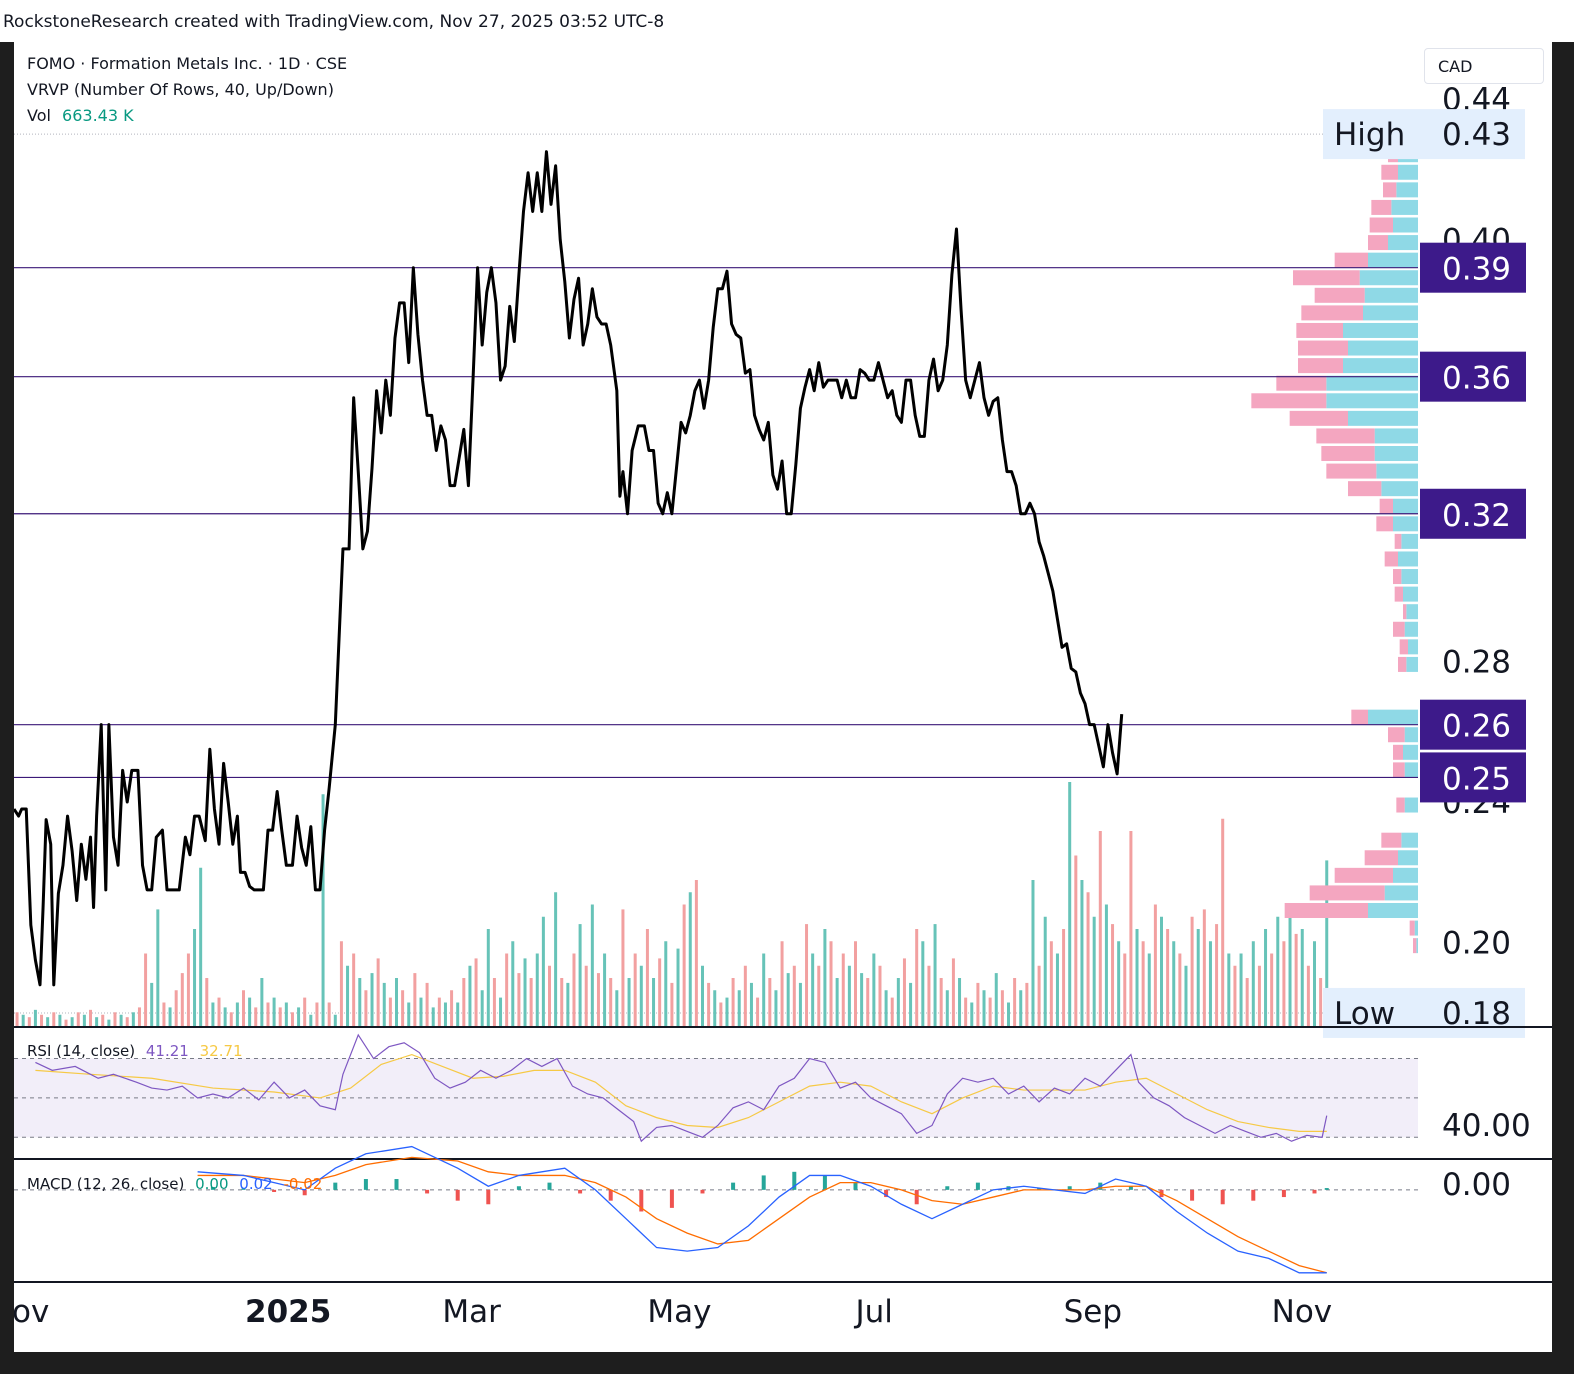 The image size is (1574, 1374). What do you see at coordinates (98, 115) in the screenshot?
I see `volume-legend-value: 663.43 K` at bounding box center [98, 115].